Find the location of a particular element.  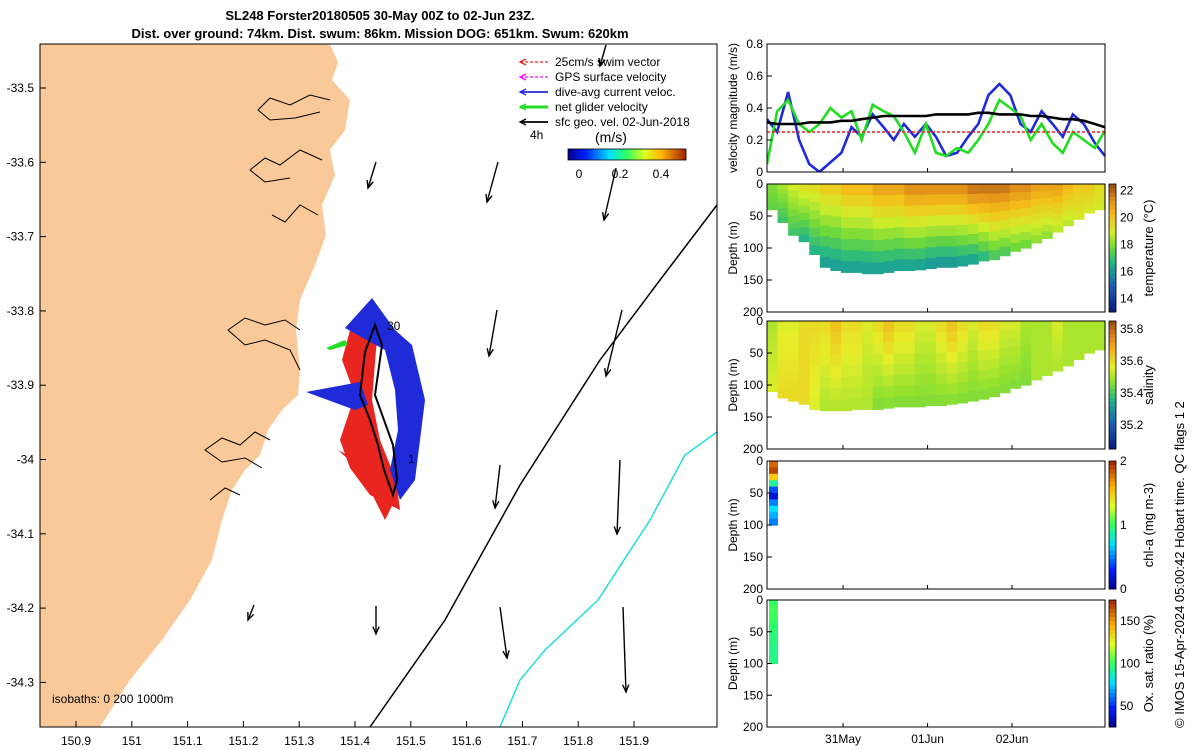

velocity-series-line is located at coordinates (936, 127).